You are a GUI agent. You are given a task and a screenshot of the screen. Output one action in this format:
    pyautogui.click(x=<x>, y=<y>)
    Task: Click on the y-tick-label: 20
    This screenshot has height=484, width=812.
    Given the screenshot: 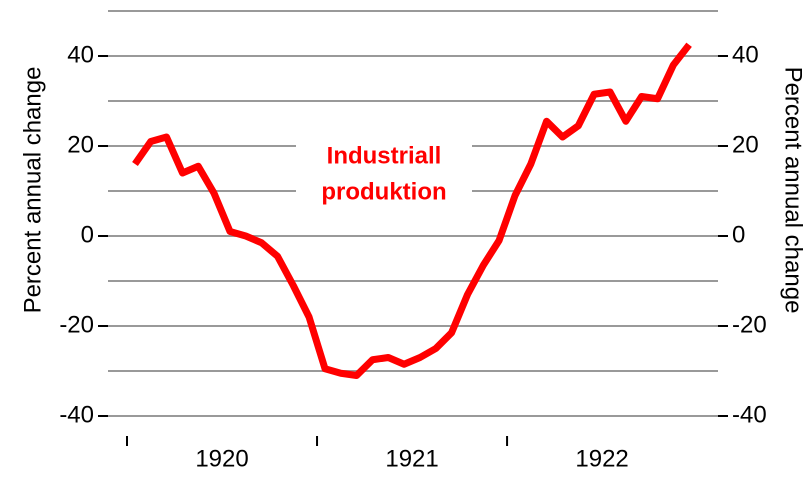 What is the action you would take?
    pyautogui.click(x=80, y=144)
    